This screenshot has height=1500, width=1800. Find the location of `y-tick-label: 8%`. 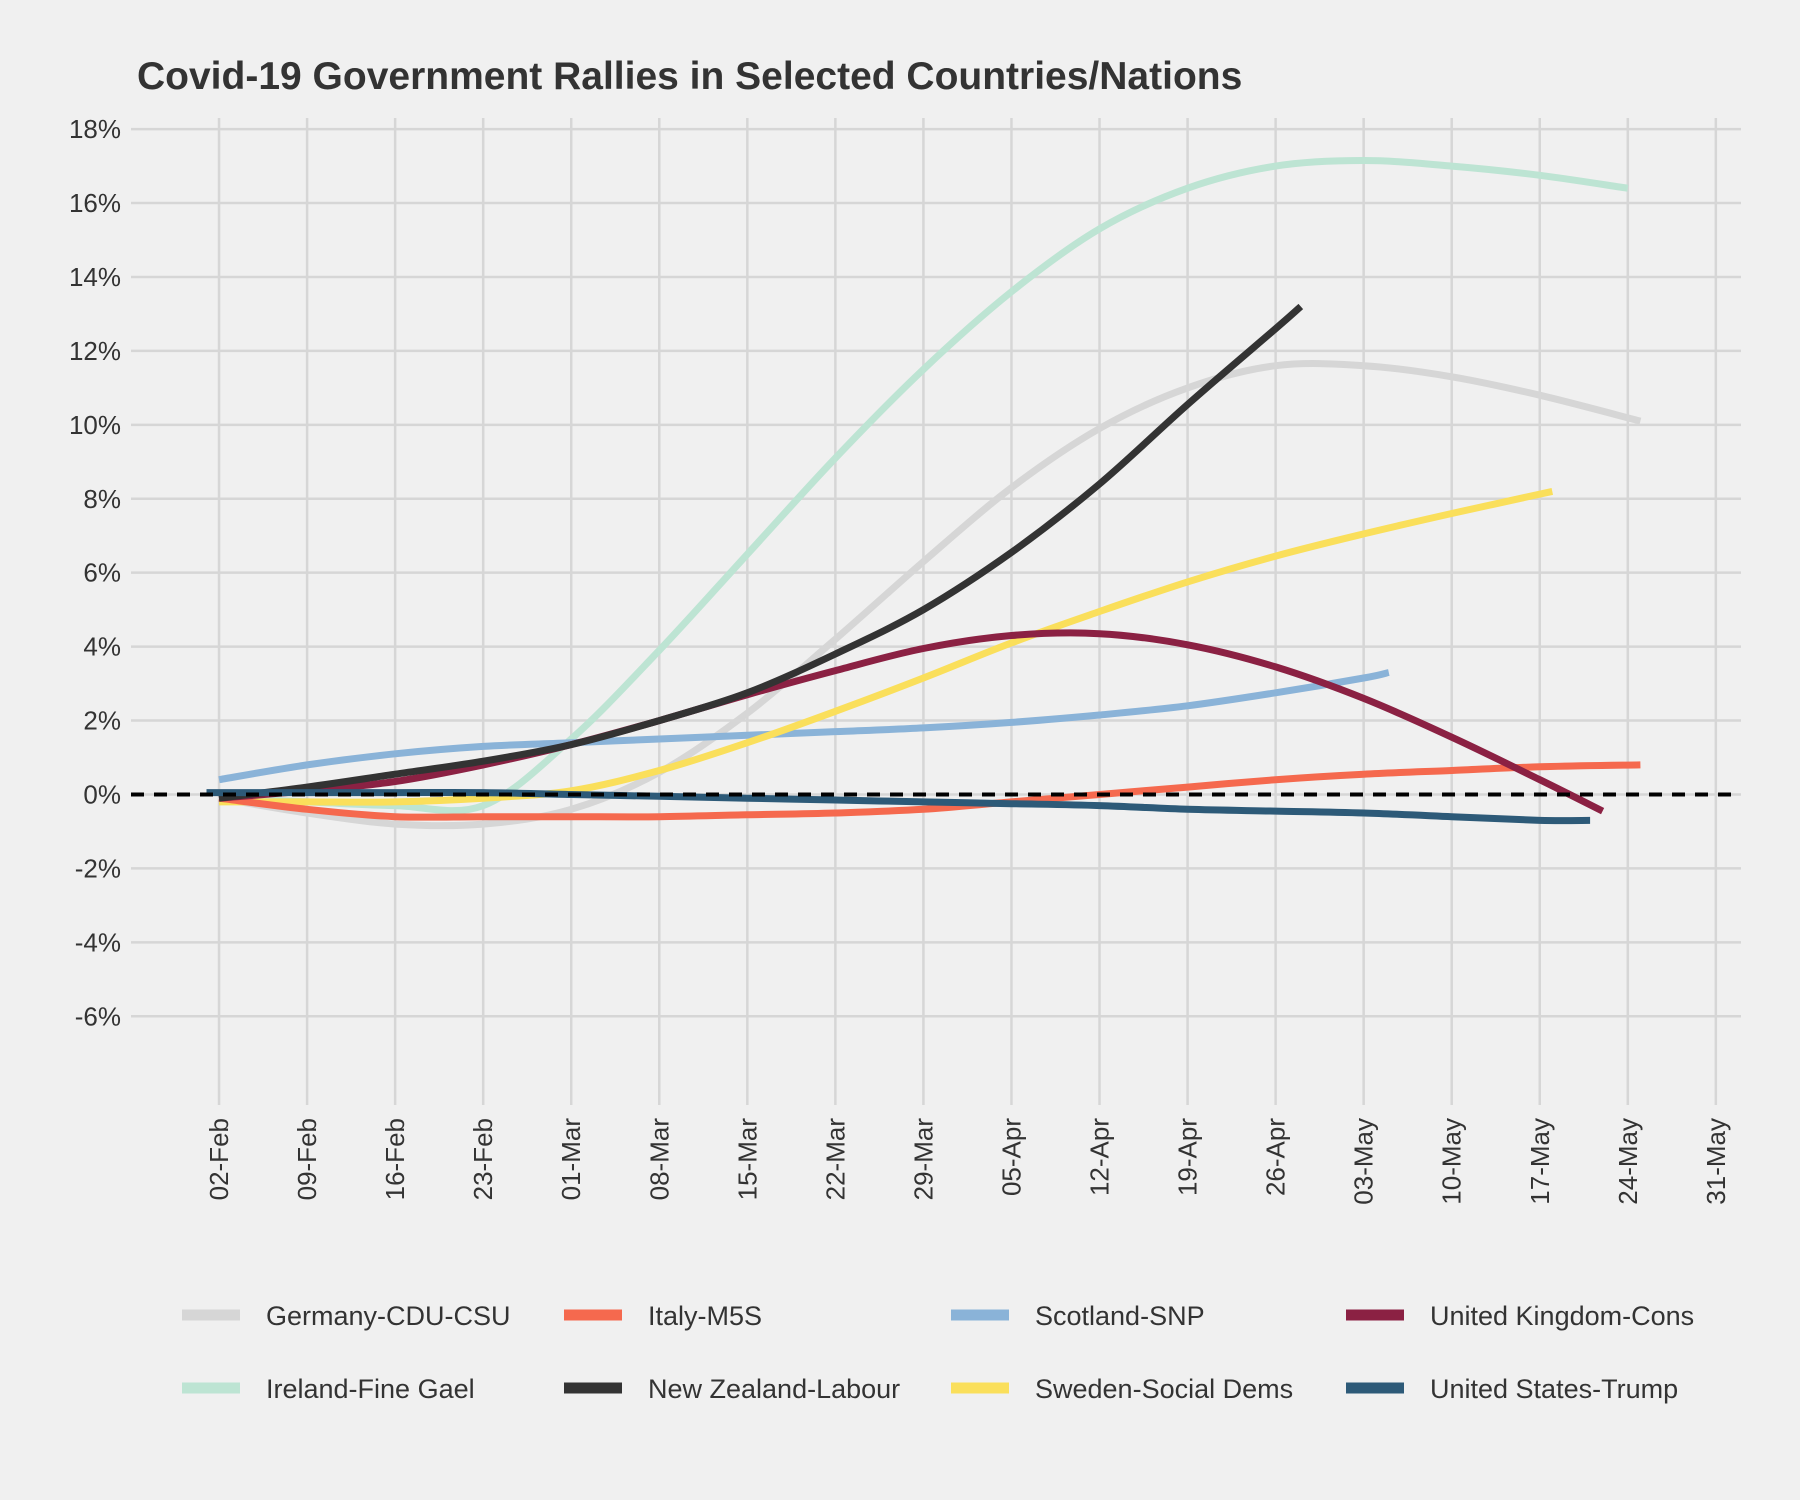

y-tick-label: 8% is located at coordinates (102, 499).